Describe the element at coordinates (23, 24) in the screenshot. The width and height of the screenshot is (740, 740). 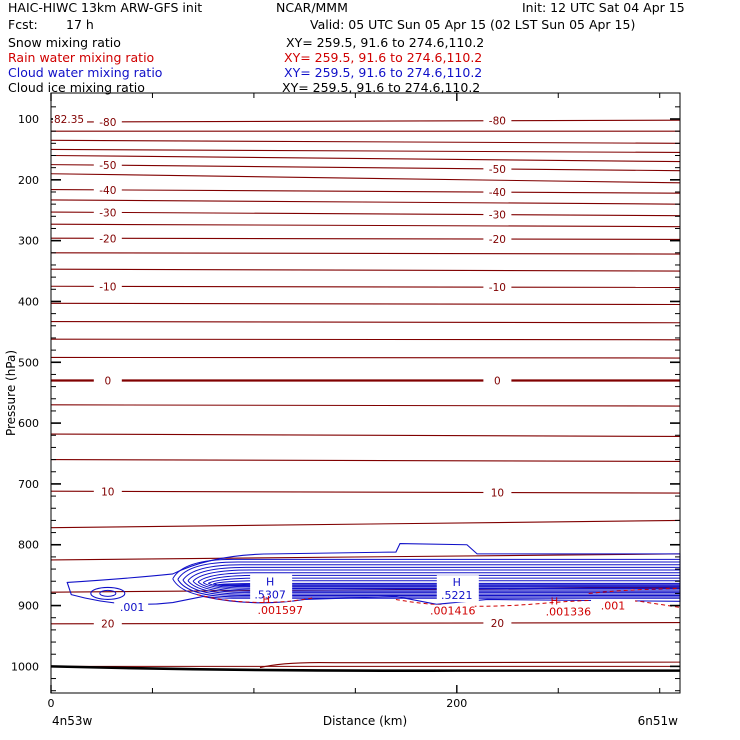
I see `forecast-label: Fcst:` at that location.